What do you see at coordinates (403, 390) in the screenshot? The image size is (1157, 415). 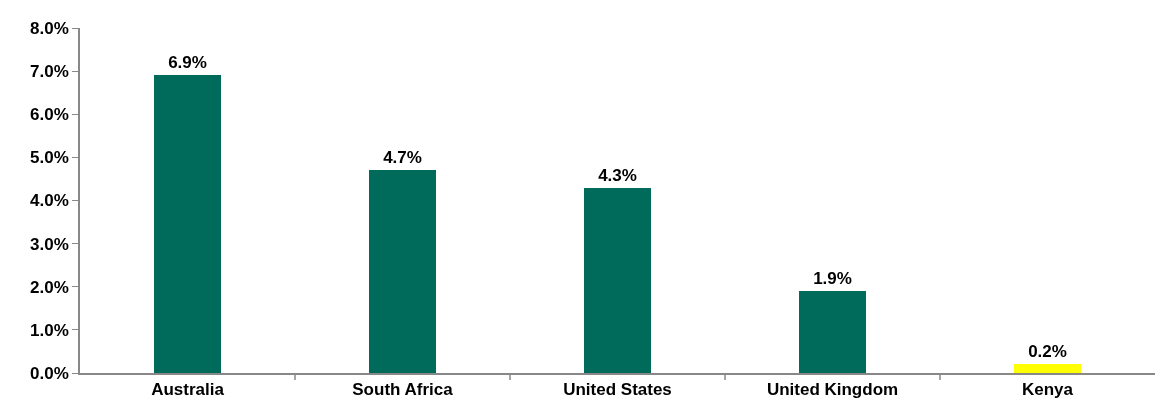 I see `x-tick-label: South Africa` at bounding box center [403, 390].